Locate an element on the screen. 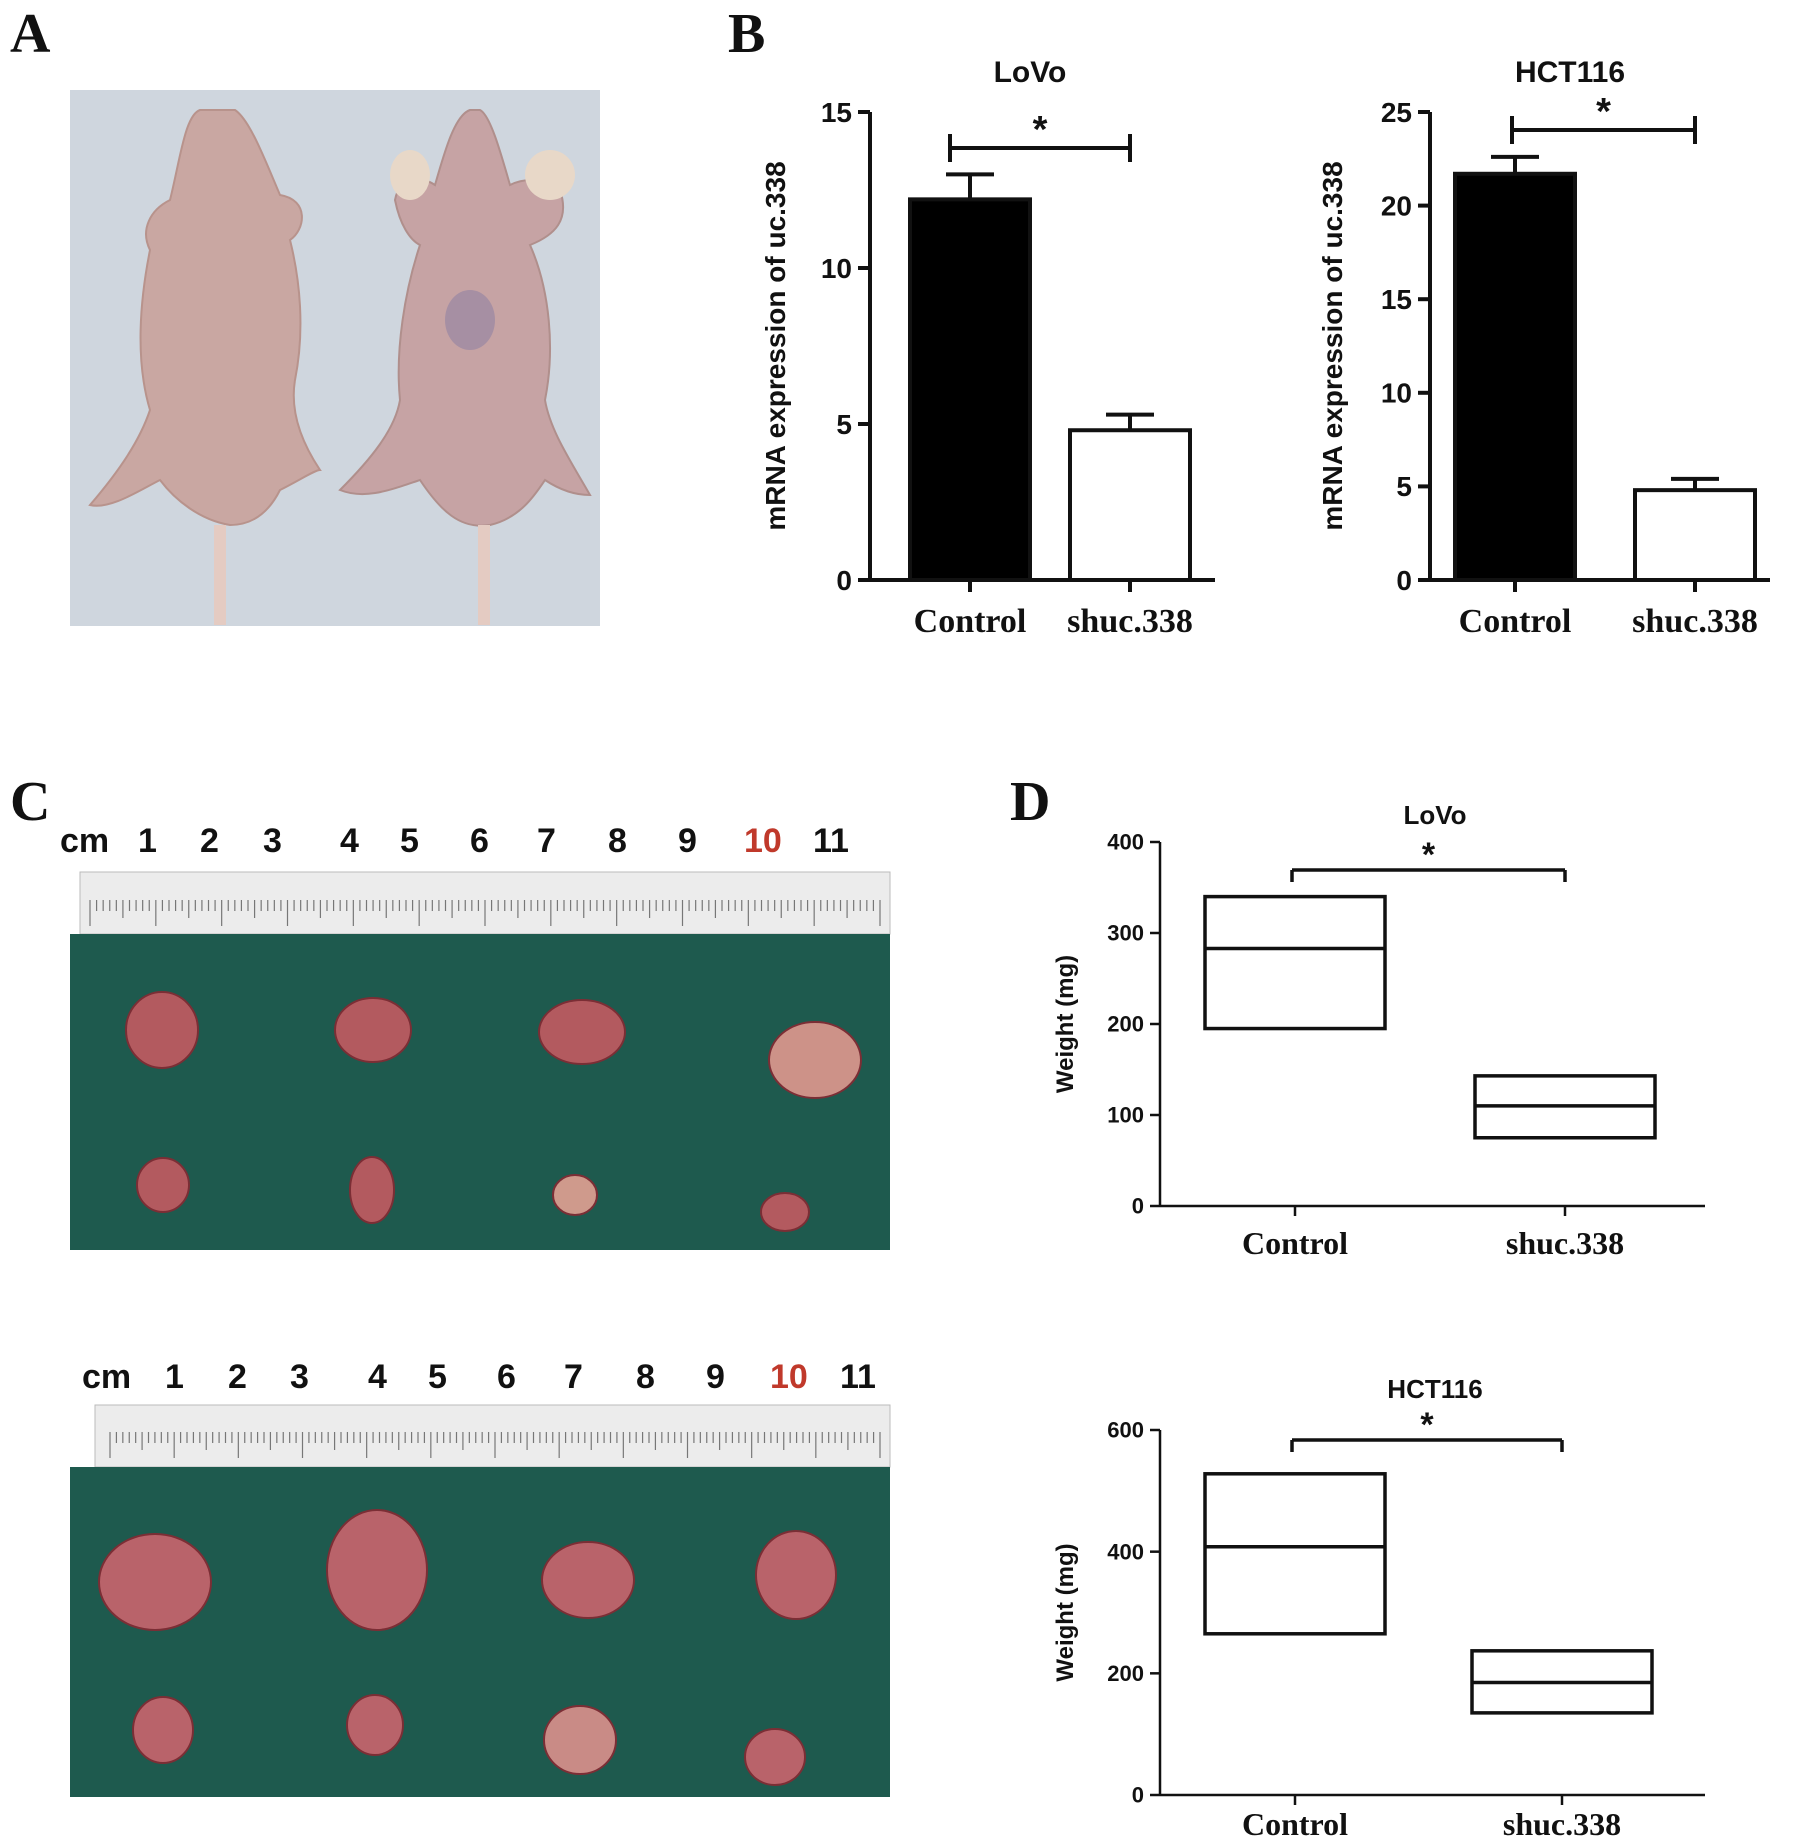 The image size is (1795, 1840). y-tick-label: 100 is located at coordinates (1125, 1115).